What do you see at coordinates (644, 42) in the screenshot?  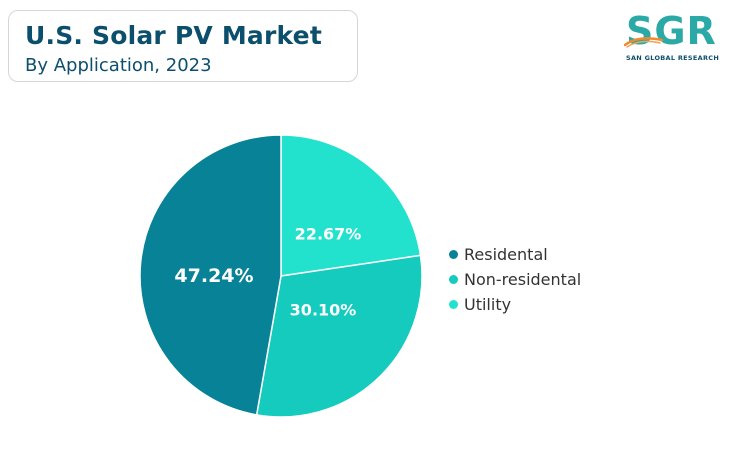 I see `logo-swoosh-icon` at bounding box center [644, 42].